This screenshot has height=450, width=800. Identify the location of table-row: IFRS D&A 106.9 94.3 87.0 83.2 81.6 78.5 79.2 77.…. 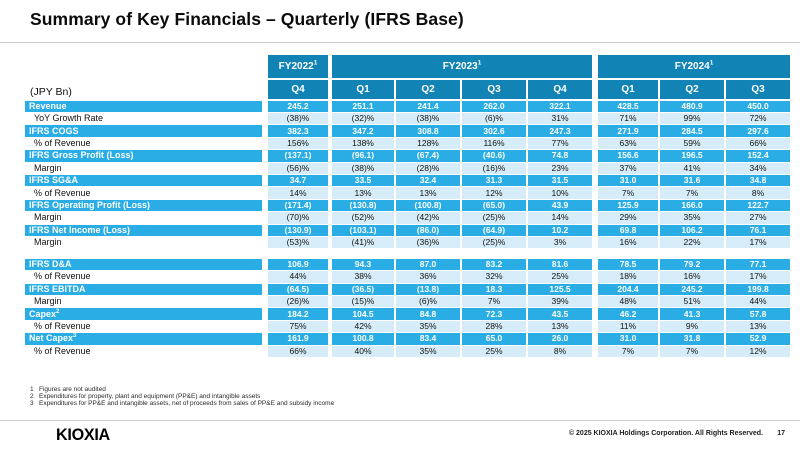
(408, 264).